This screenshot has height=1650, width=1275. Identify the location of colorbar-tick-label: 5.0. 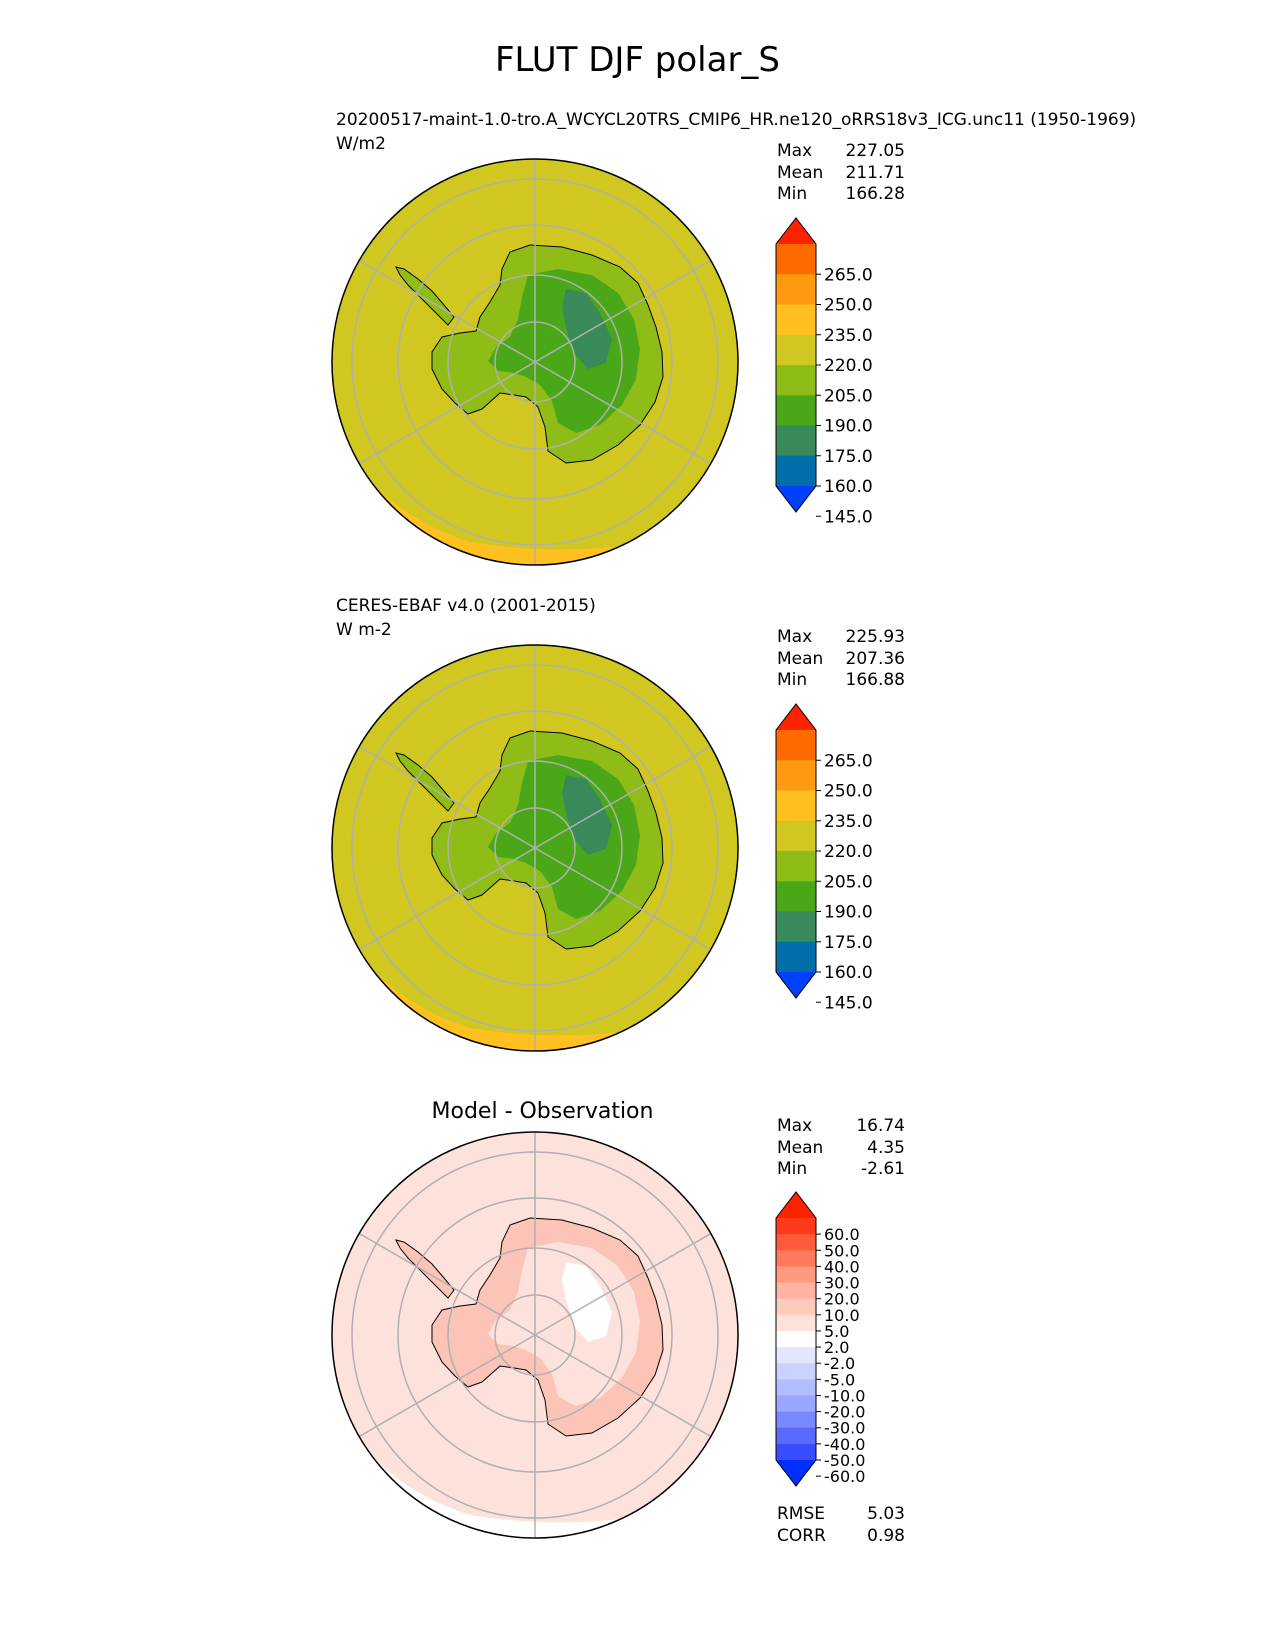
(836, 1331).